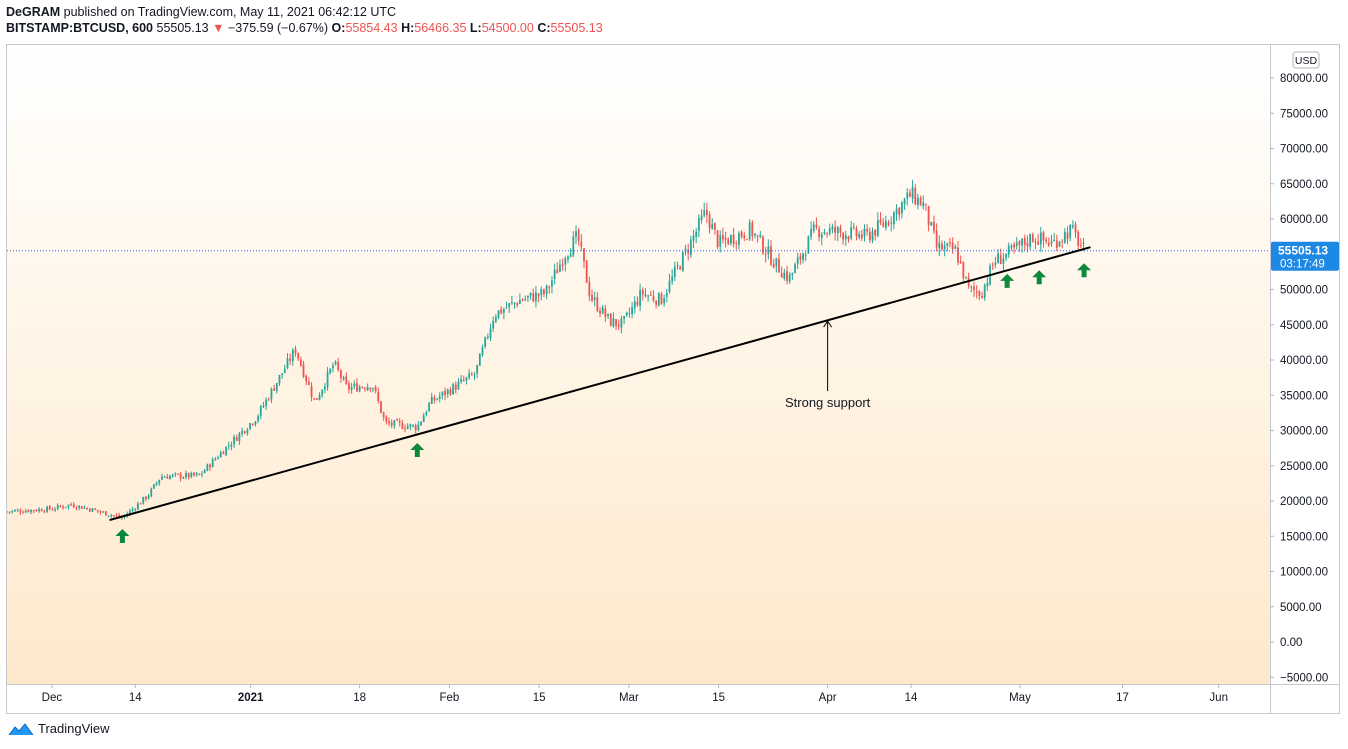 This screenshot has height=749, width=1348. Describe the element at coordinates (1304, 467) in the screenshot. I see `price-tick-label: 25000.00` at that location.